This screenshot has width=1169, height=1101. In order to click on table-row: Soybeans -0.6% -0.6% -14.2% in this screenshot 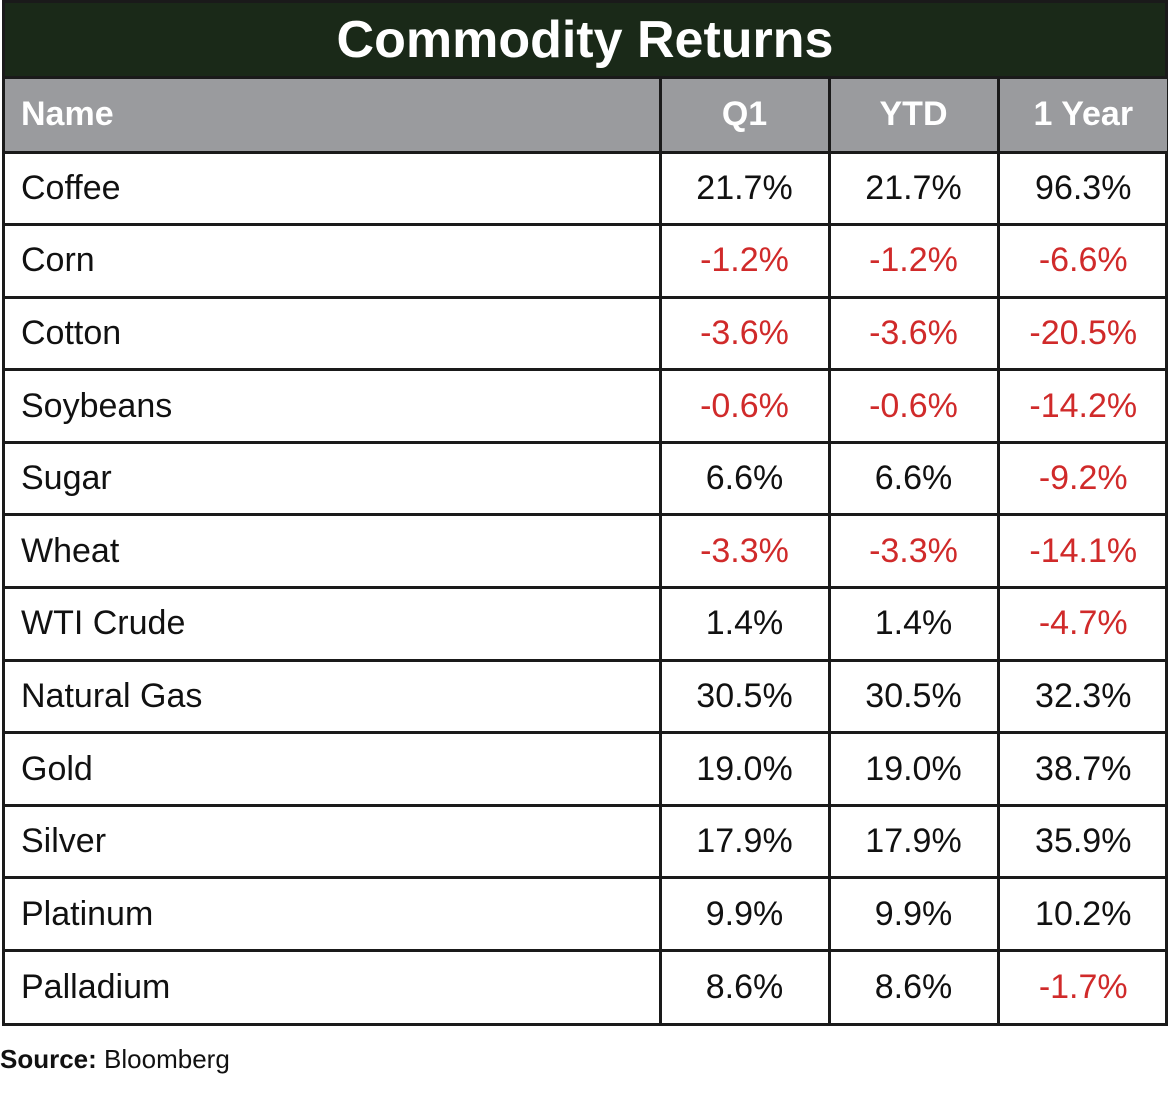, I will do `click(586, 406)`.